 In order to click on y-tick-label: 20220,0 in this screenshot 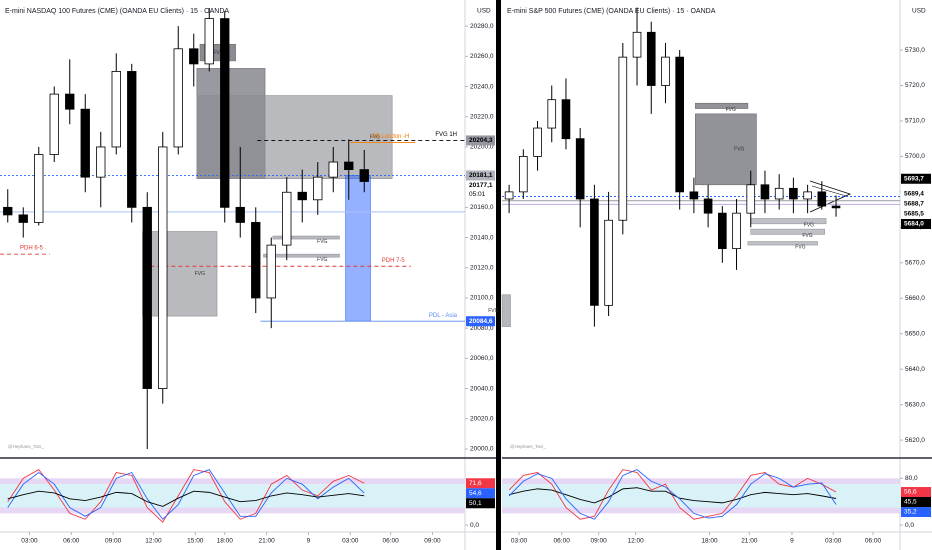, I will do `click(482, 116)`.